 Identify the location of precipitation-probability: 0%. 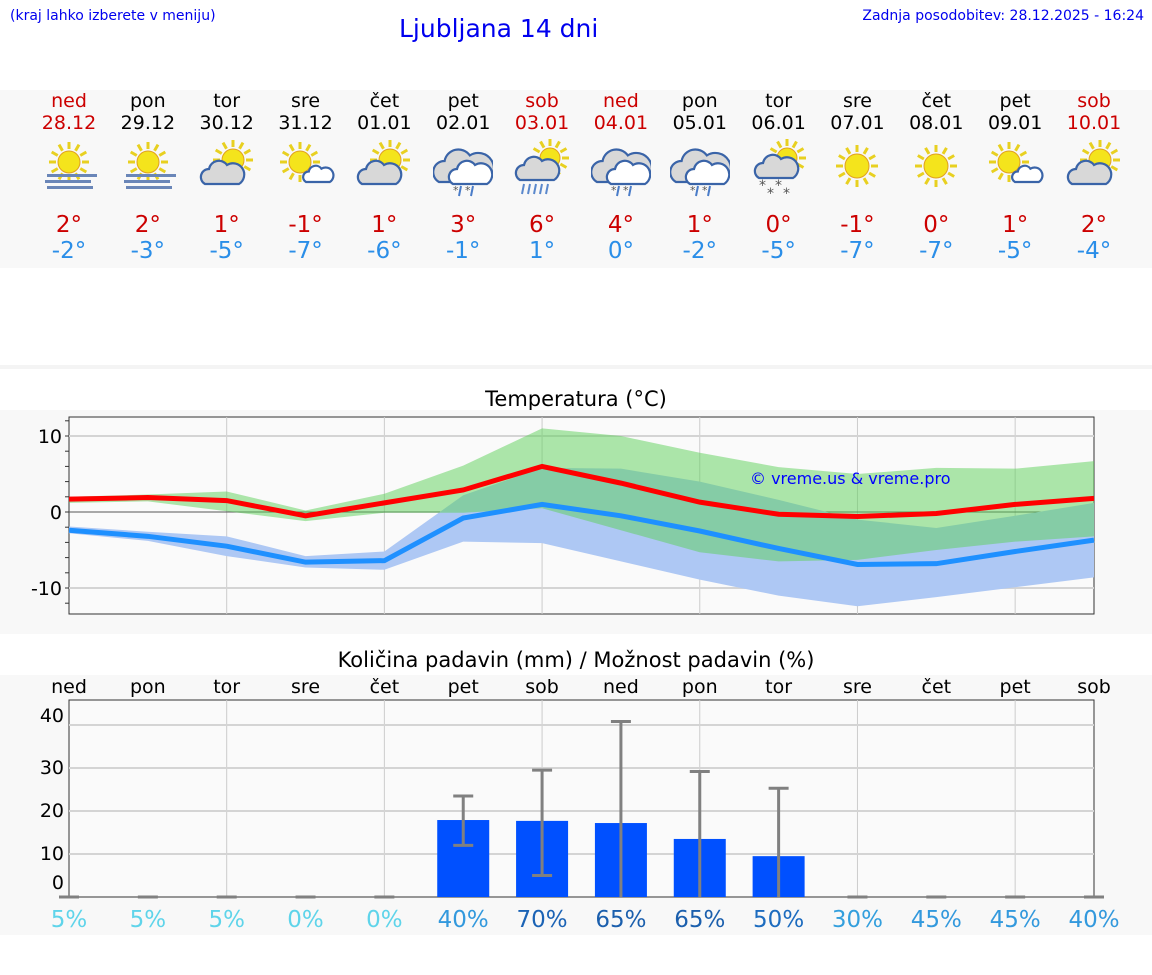
(384, 920).